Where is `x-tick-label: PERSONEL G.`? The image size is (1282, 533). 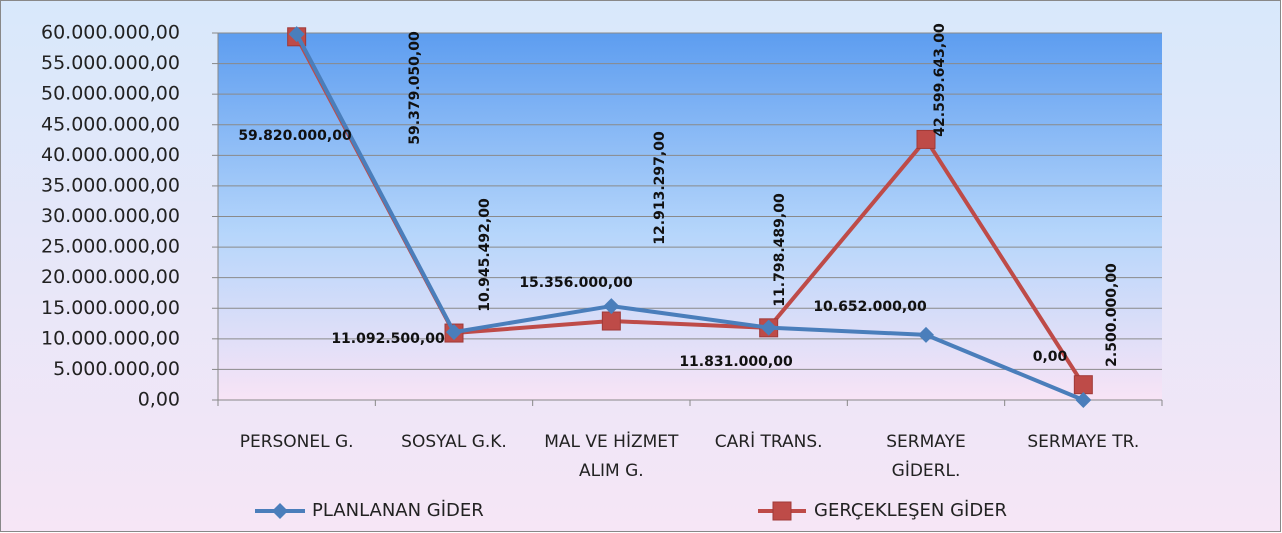 x-tick-label: PERSONEL G. is located at coordinates (296, 442).